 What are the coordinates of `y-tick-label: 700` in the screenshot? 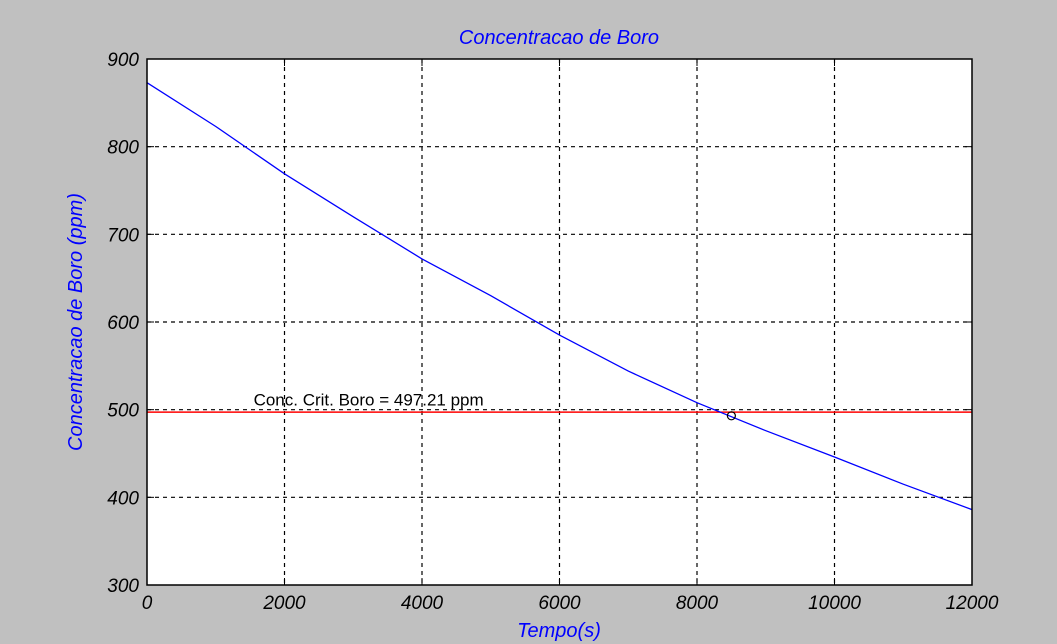 It's located at (123, 235).